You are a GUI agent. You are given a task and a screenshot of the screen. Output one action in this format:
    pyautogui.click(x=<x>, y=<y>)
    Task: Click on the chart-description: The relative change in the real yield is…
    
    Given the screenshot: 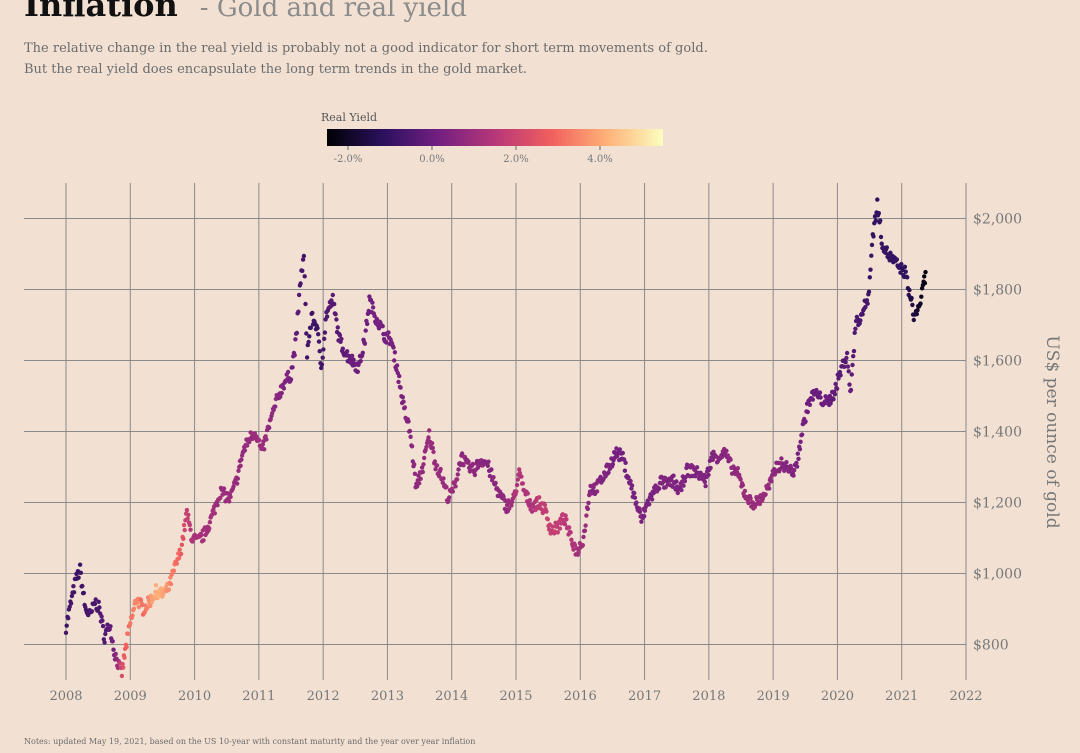 What is the action you would take?
    pyautogui.click(x=366, y=59)
    